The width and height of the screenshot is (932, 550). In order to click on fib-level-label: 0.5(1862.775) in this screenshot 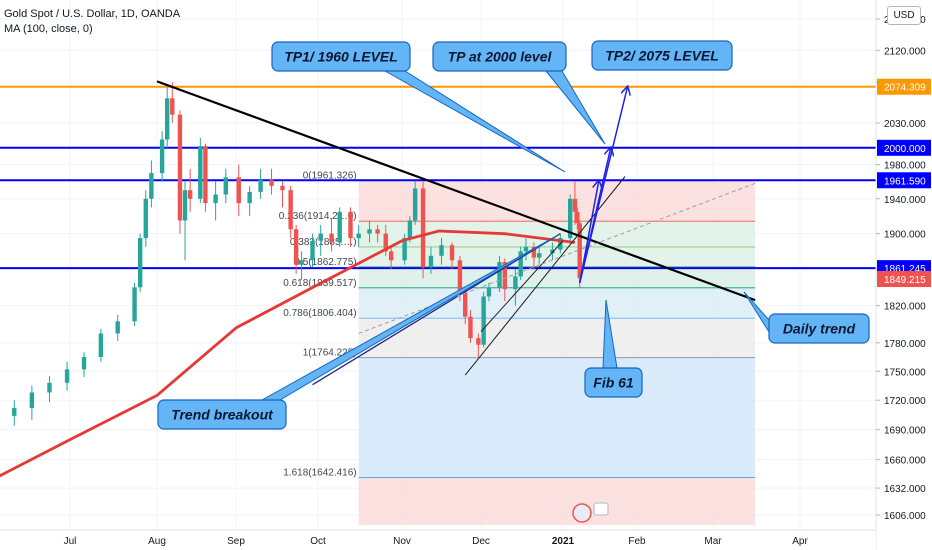, I will do `click(325, 262)`.